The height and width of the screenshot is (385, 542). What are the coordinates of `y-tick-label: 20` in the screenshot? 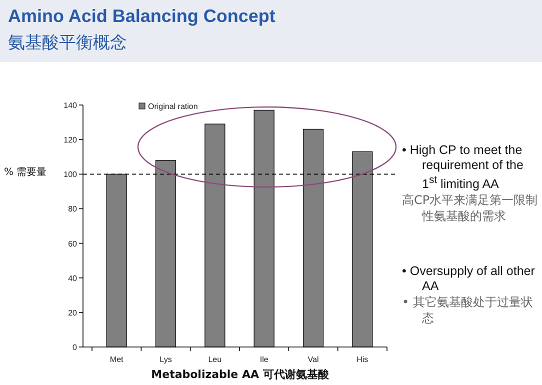 It's located at (73, 313).